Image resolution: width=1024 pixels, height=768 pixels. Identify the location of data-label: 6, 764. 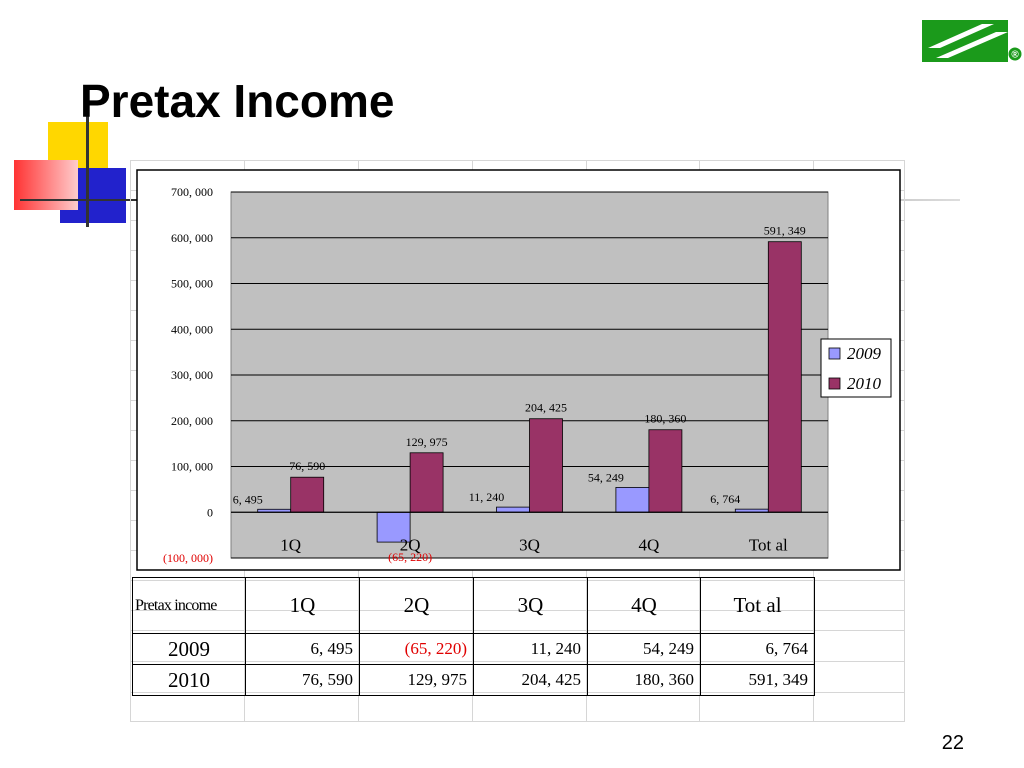
(725, 499).